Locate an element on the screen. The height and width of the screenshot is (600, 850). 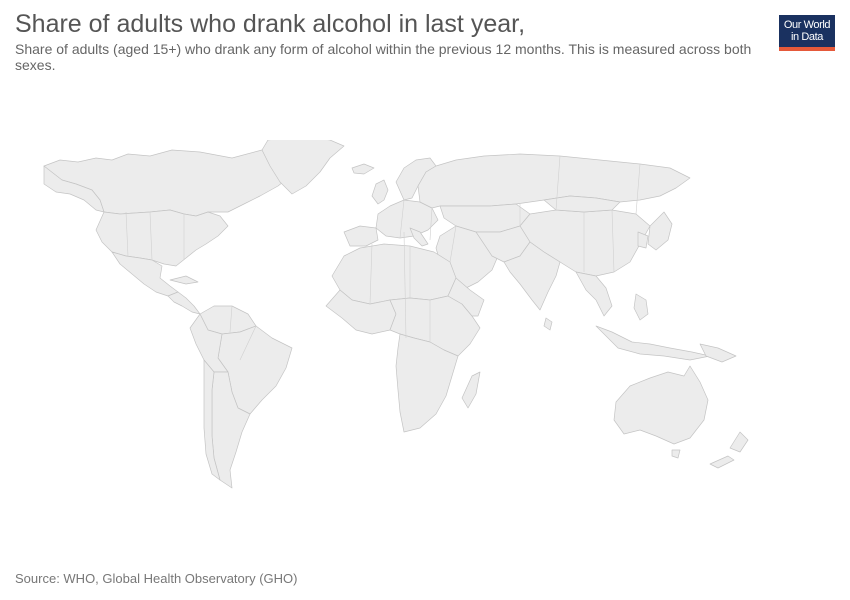
country-korea is located at coordinates (643, 240).